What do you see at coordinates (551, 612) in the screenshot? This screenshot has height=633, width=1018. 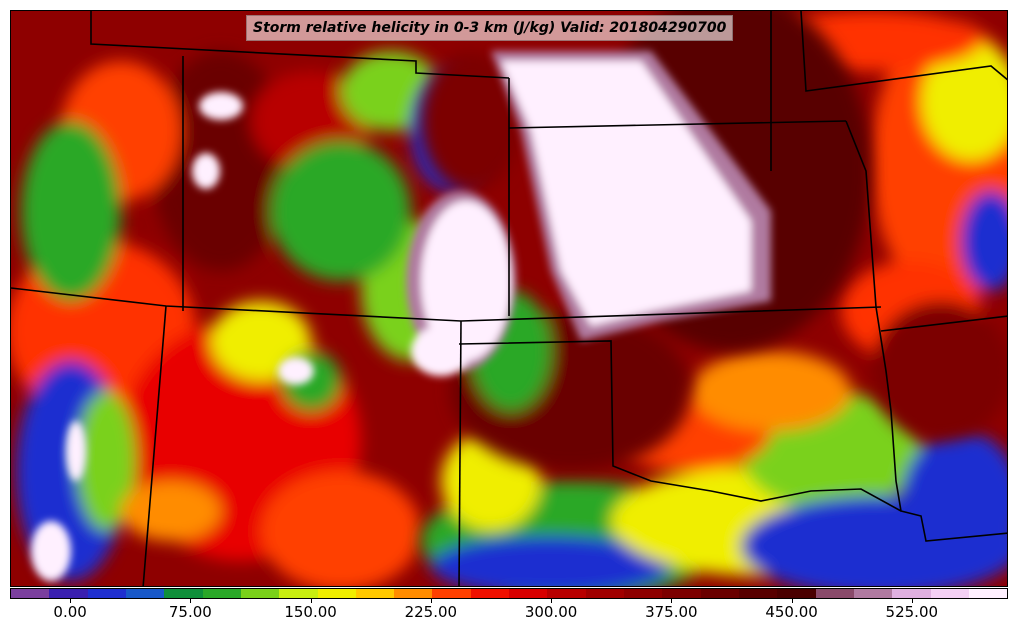 I see `colorbar-tick-label: 300.00` at bounding box center [551, 612].